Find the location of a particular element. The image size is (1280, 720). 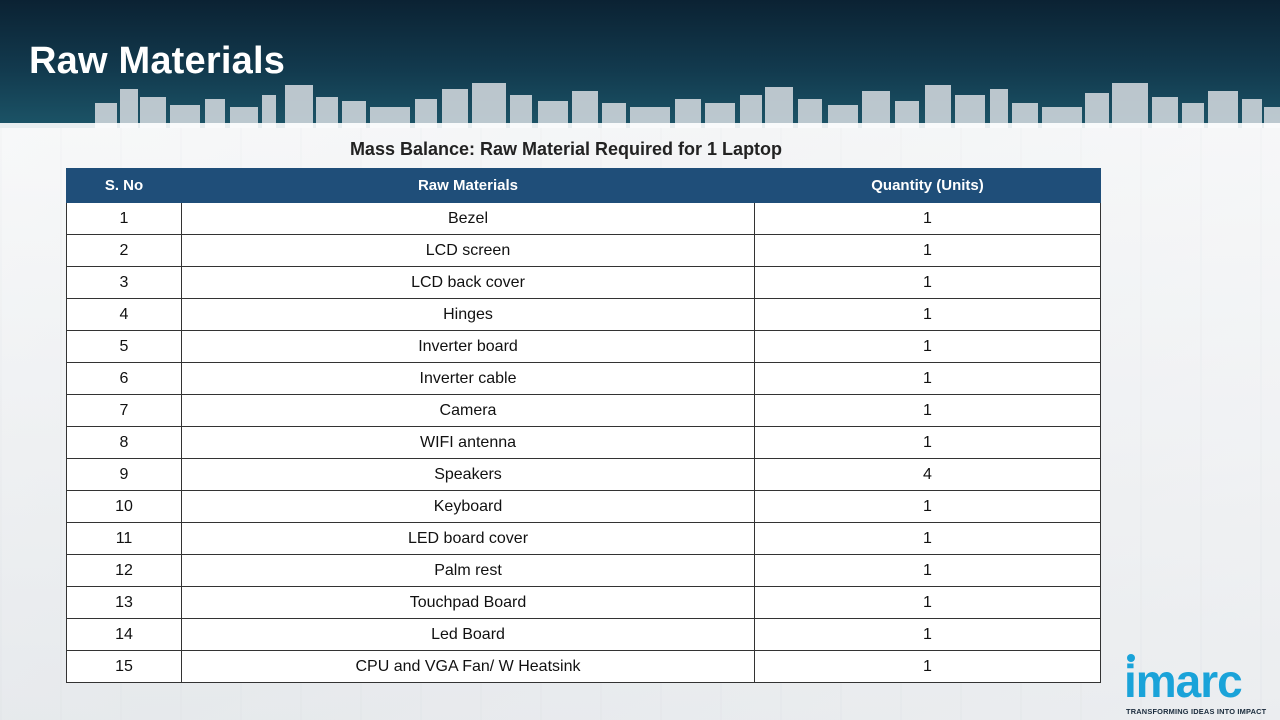

cell-sno: 13 is located at coordinates (124, 602).